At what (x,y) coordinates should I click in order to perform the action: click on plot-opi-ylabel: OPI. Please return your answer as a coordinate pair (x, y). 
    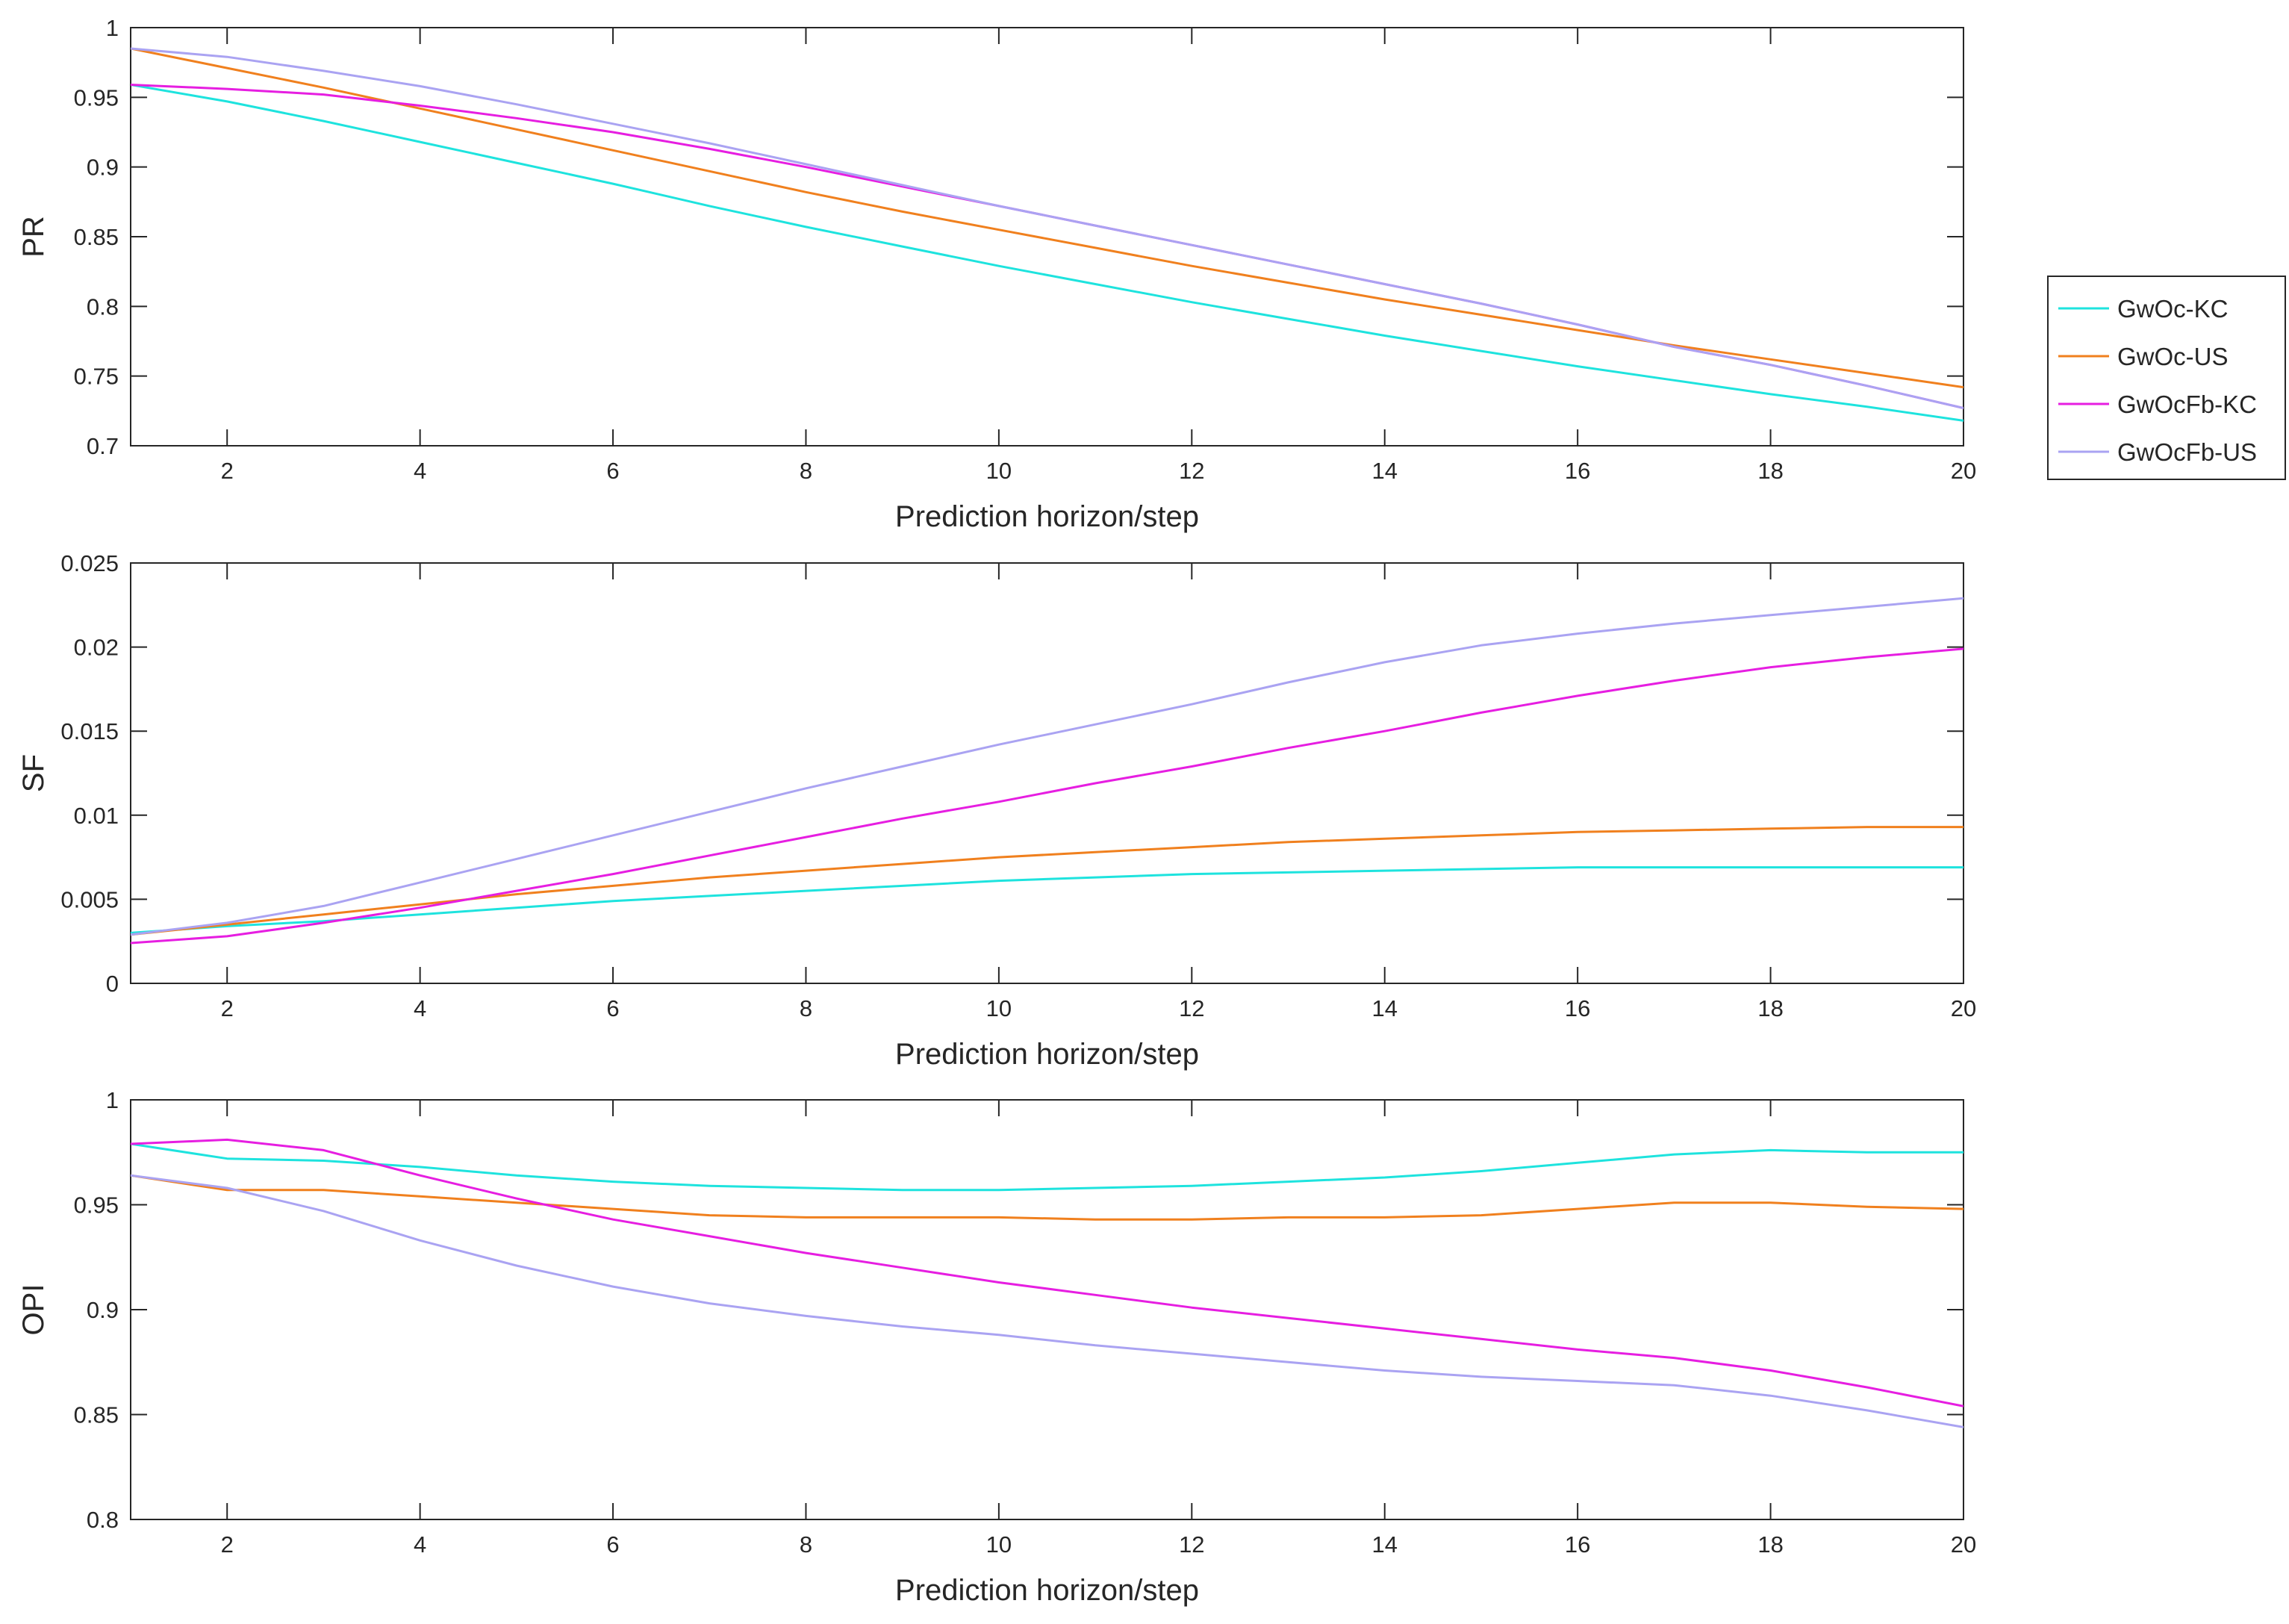
    Looking at the image, I should click on (33, 1310).